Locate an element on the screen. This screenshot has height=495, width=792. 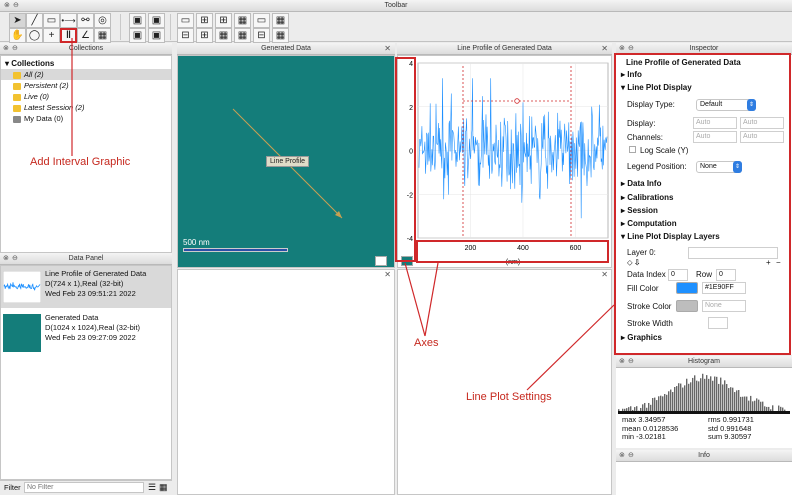
layout-4x3-icon: ▦ is located at coordinates (242, 35).